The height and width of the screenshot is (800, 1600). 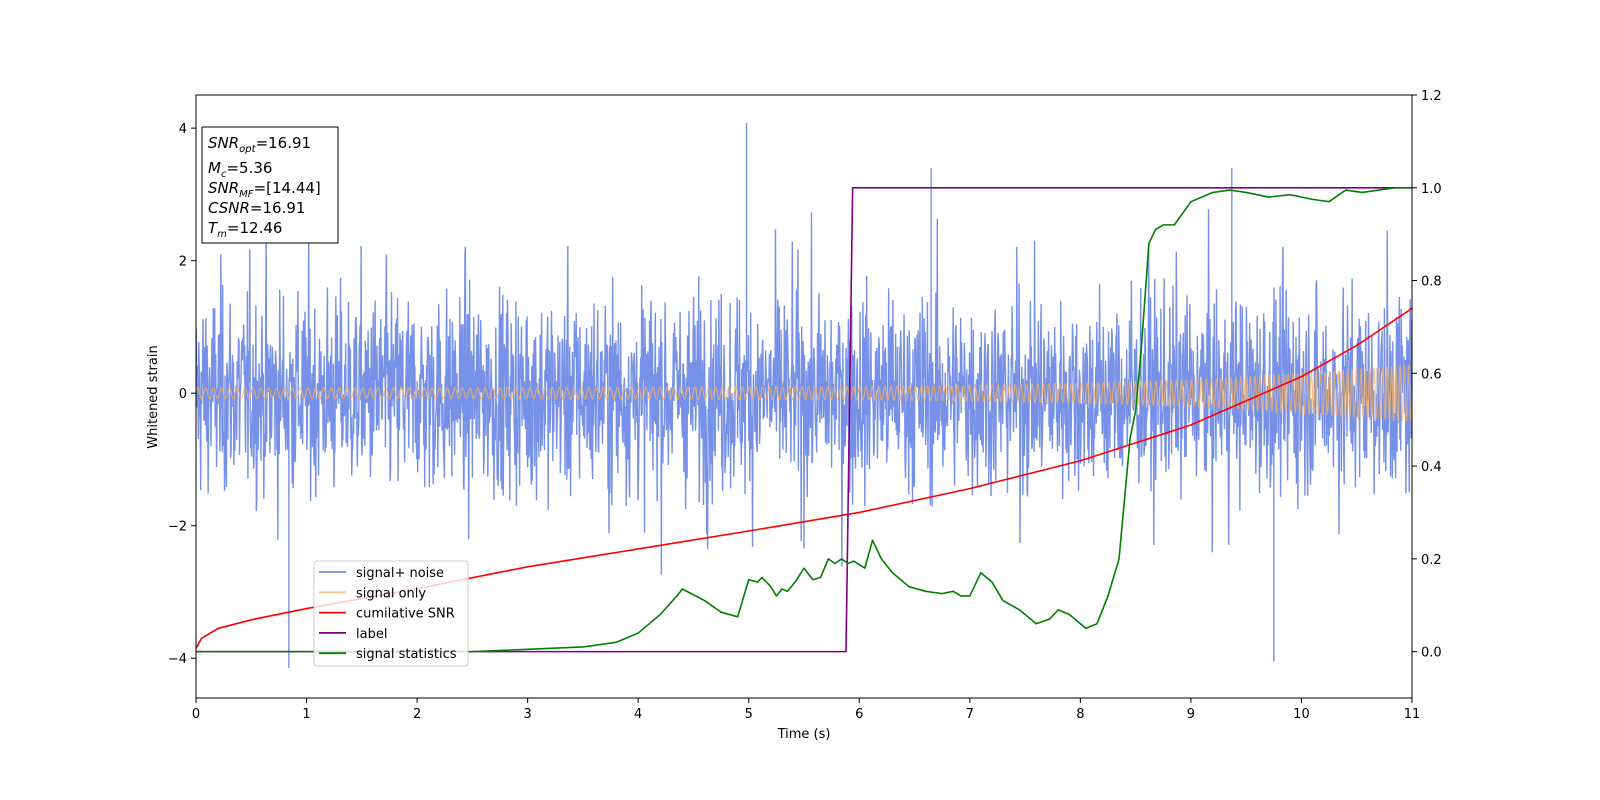 What do you see at coordinates (1431, 467) in the screenshot?
I see `y-right-tick-label: 0.4` at bounding box center [1431, 467].